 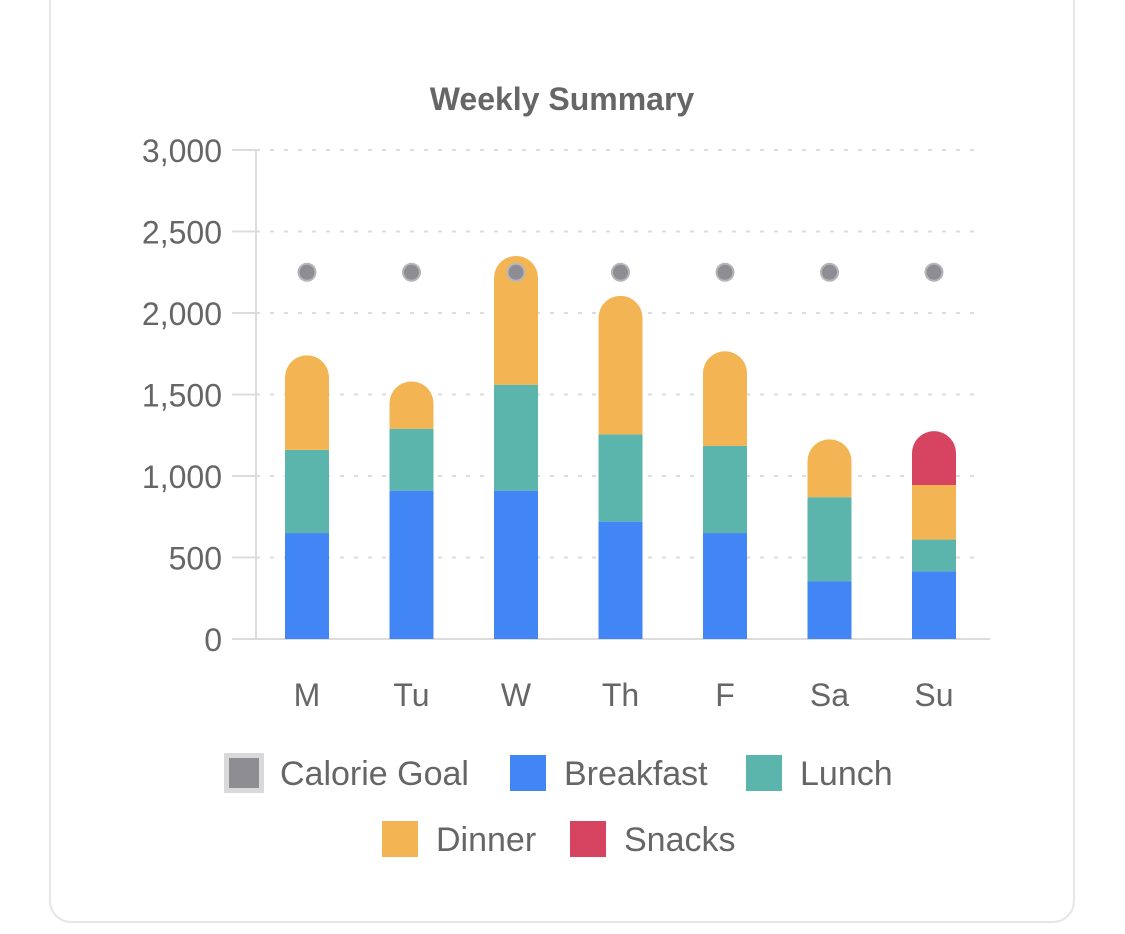 I want to click on legend-item-snacks: Snacks, so click(x=653, y=840).